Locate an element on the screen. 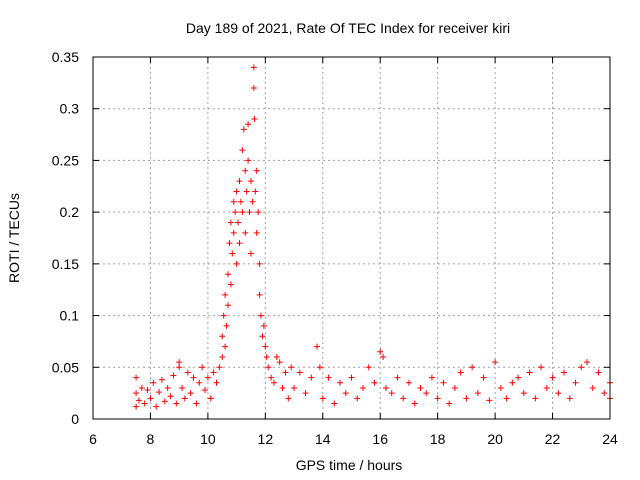 This screenshot has width=640, height=480. y-tick-label: 0.2 is located at coordinates (70, 212).